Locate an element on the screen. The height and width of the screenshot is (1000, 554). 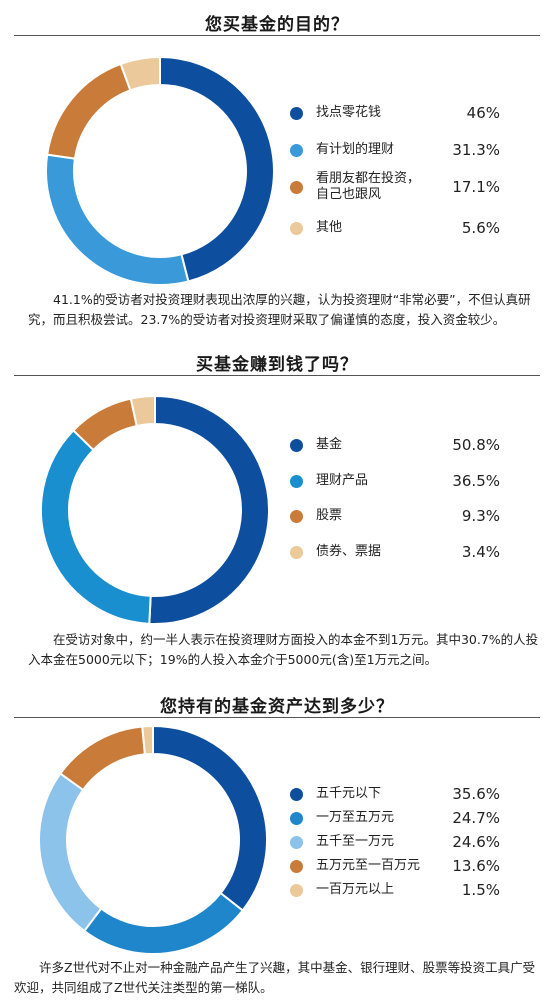
legend-value: 5.6% is located at coordinates (480, 228).